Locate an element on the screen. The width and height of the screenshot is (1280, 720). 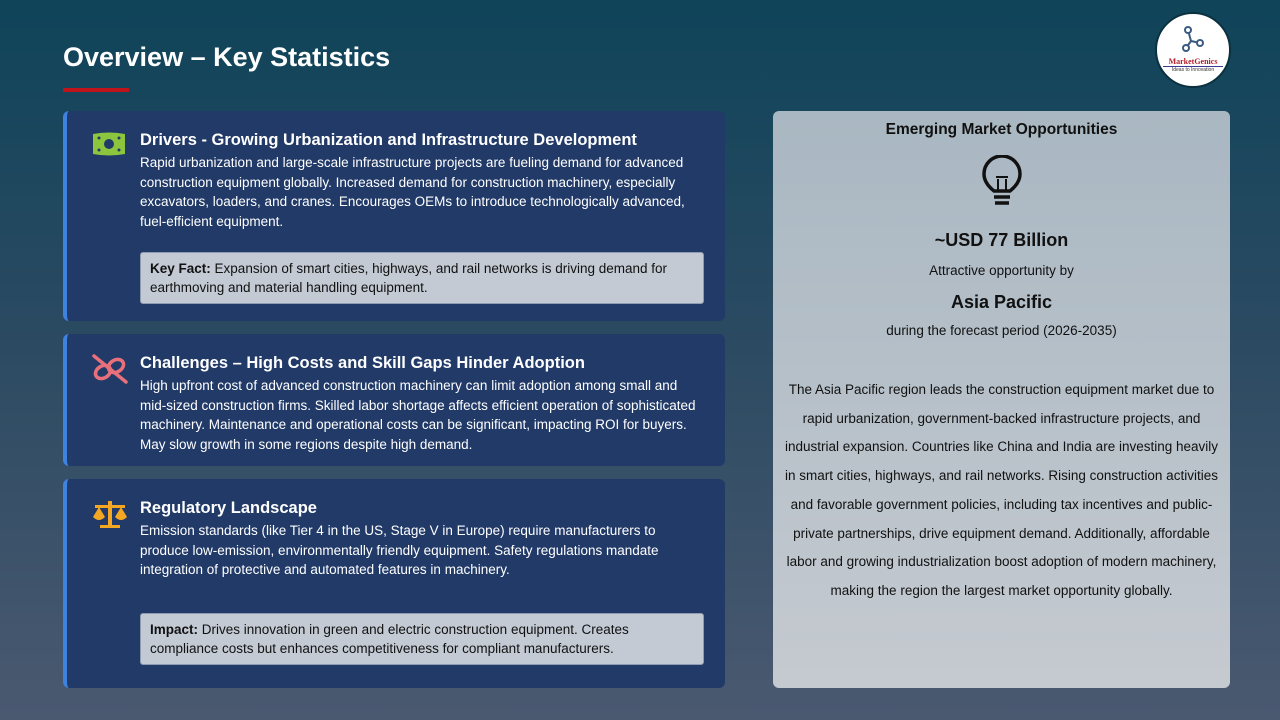
opportunity-period: during the forecast period (2026-2035) is located at coordinates (1001, 330).